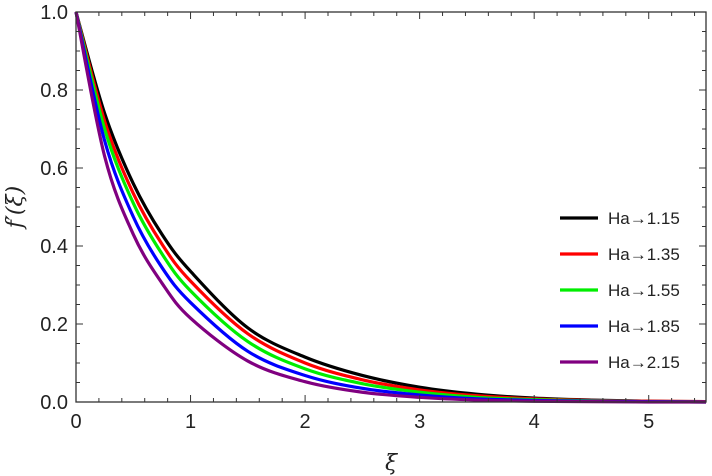 The width and height of the screenshot is (712, 476). Describe the element at coordinates (54, 169) in the screenshot. I see `y-tick-label: 0.6` at that location.